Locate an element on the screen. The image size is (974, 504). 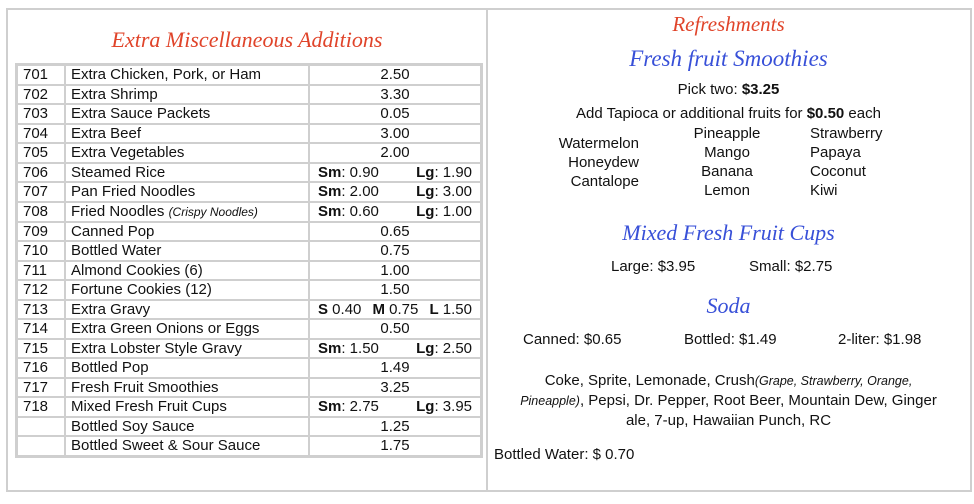
fruit-cups-title: Mixed Fresh Fruit Cups is located at coordinates (728, 232).